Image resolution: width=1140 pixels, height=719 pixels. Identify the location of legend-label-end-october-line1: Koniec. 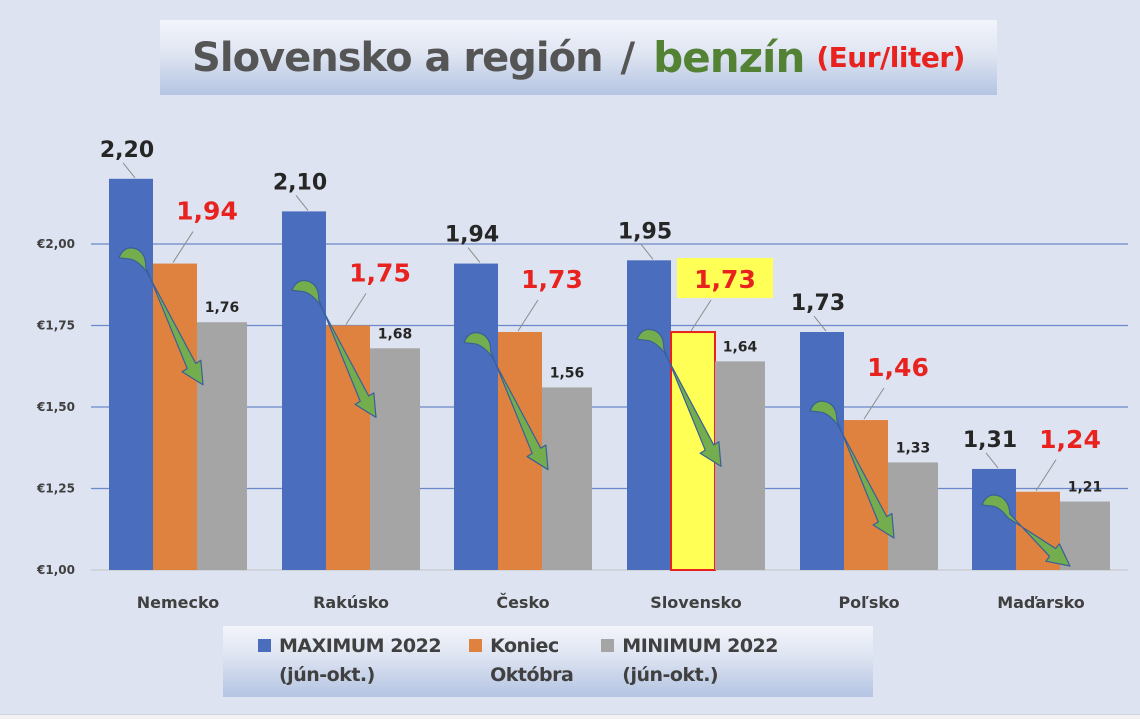
(524, 646).